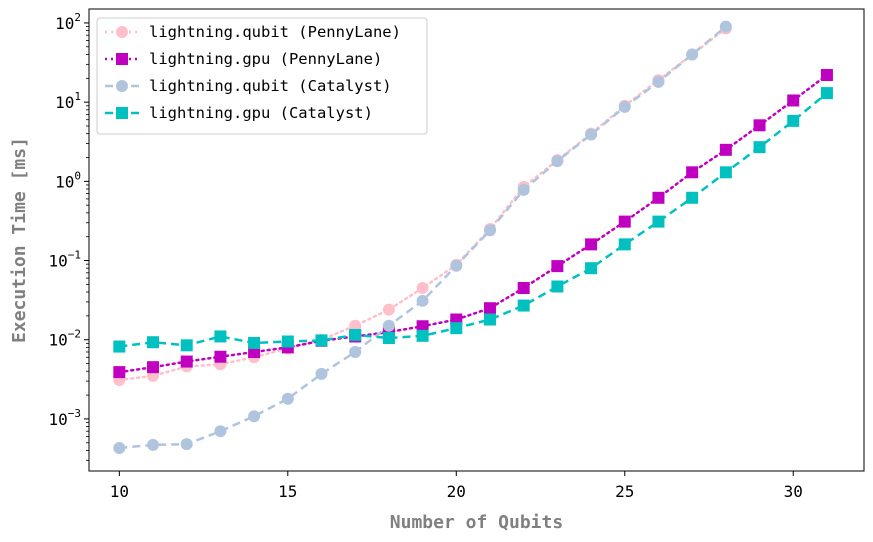 The height and width of the screenshot is (542, 873). I want to click on x-tick-label: 20, so click(456, 491).